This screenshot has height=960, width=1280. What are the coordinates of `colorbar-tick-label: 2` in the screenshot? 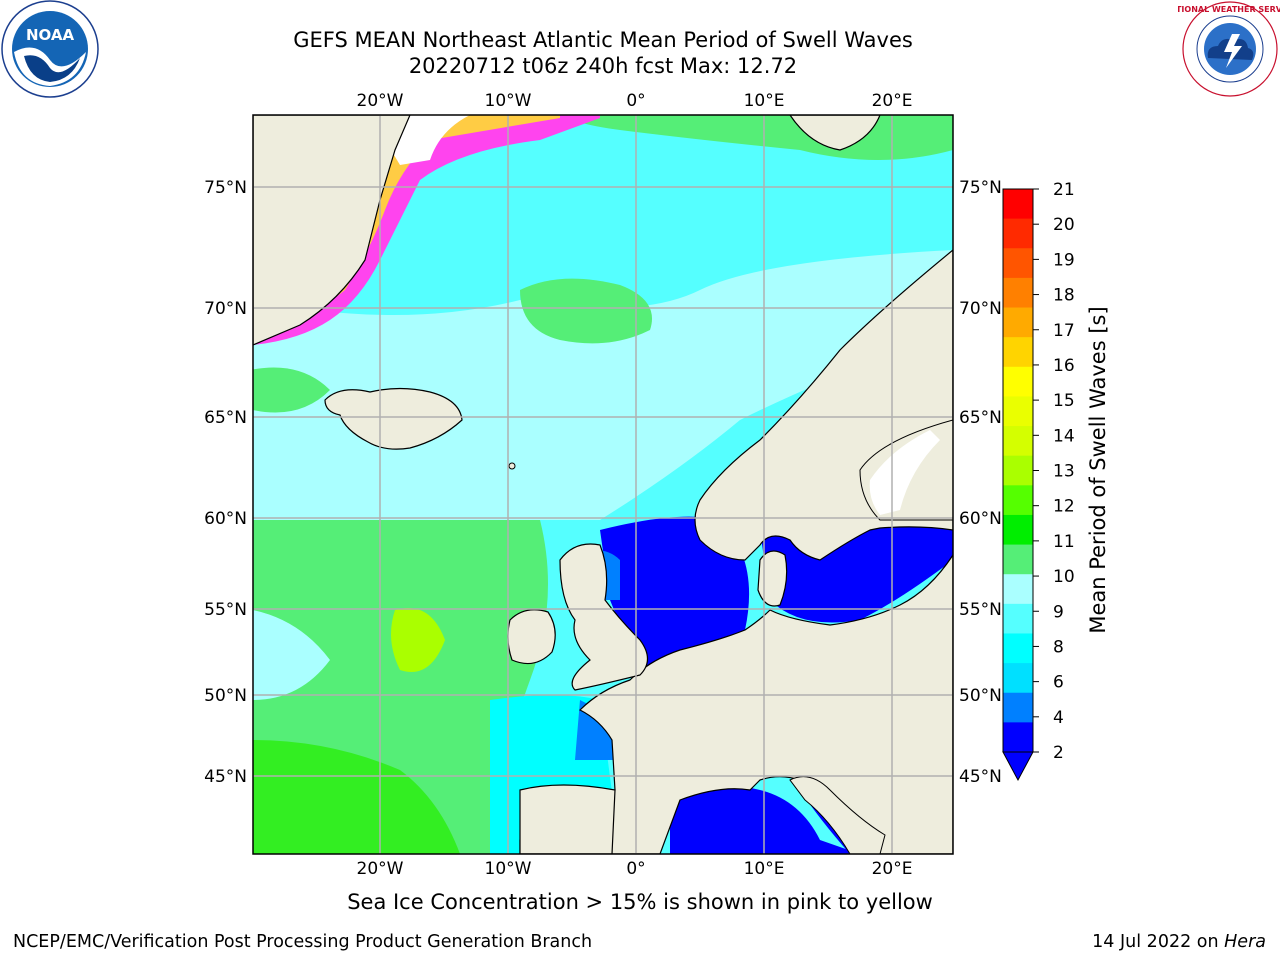 It's located at (1058, 753).